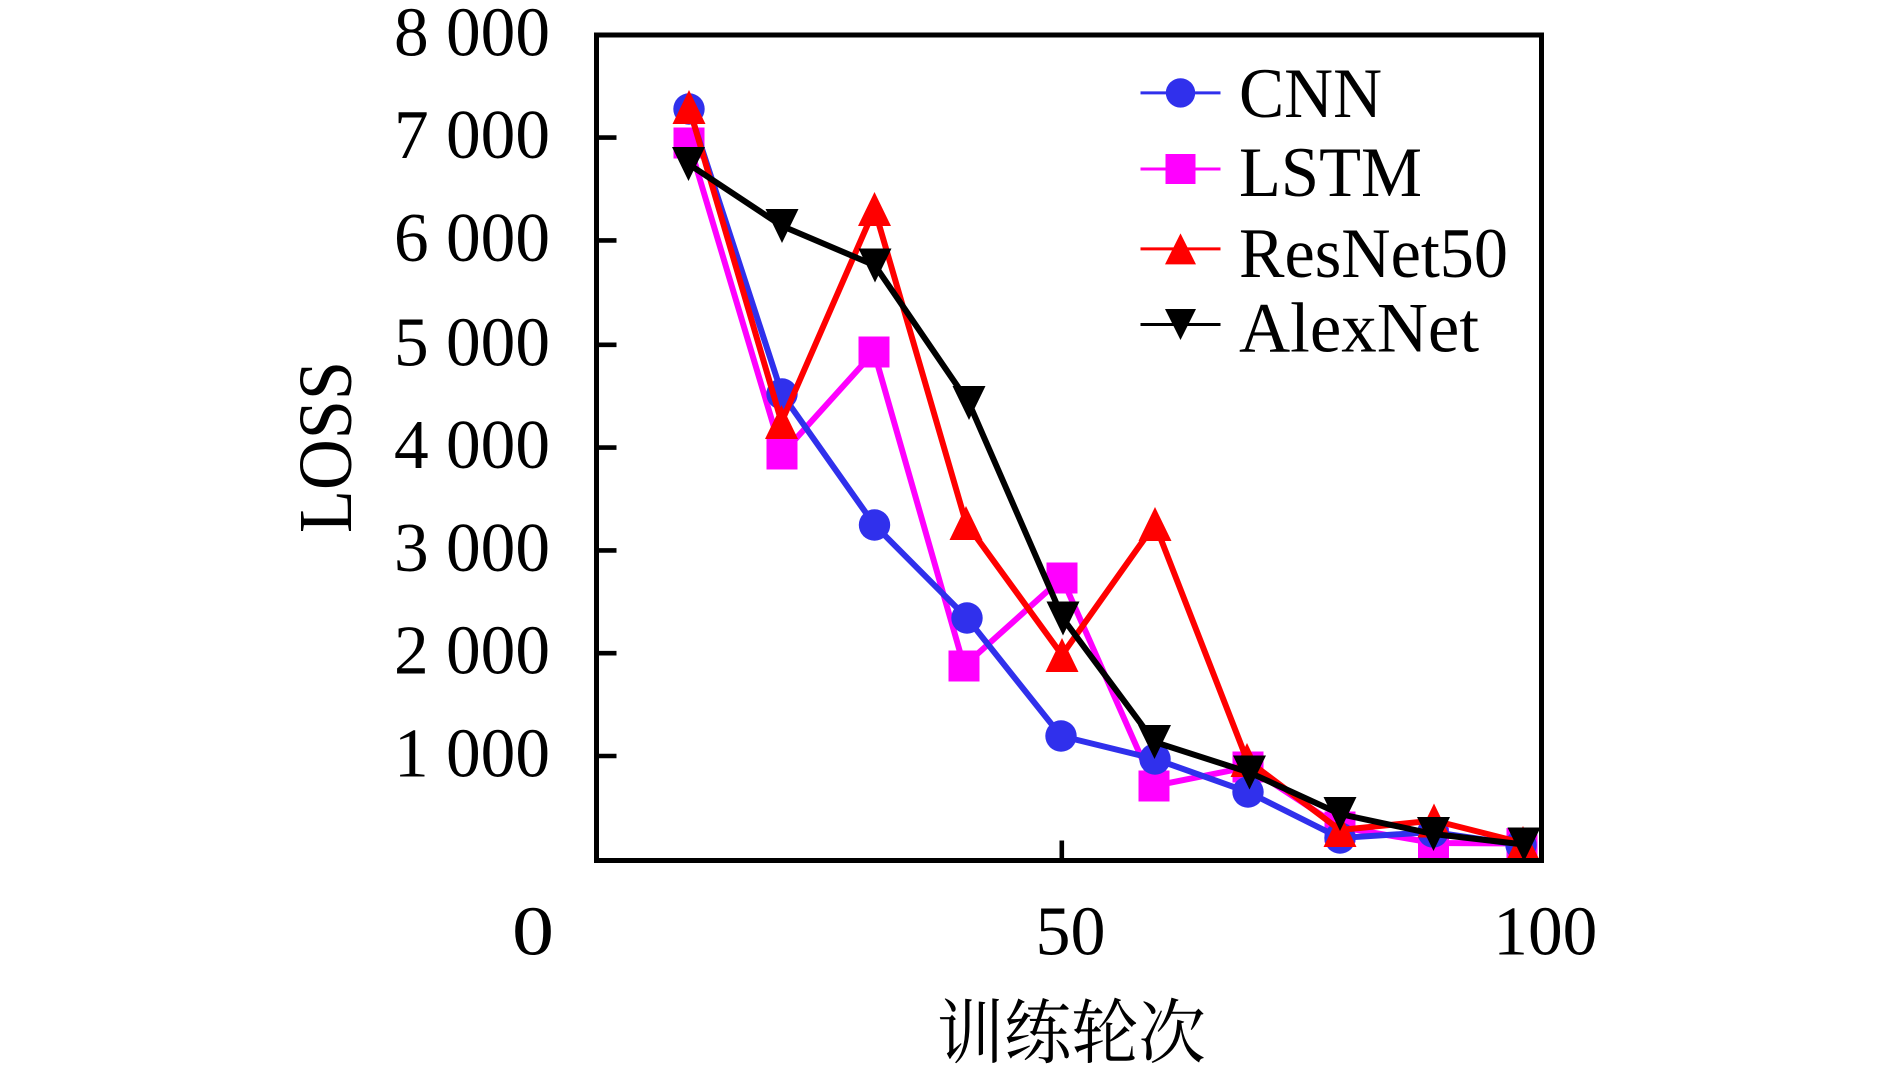 Image resolution: width=1890 pixels, height=1070 pixels. What do you see at coordinates (1071, 932) in the screenshot?
I see `svg-text: 50` at bounding box center [1071, 932].